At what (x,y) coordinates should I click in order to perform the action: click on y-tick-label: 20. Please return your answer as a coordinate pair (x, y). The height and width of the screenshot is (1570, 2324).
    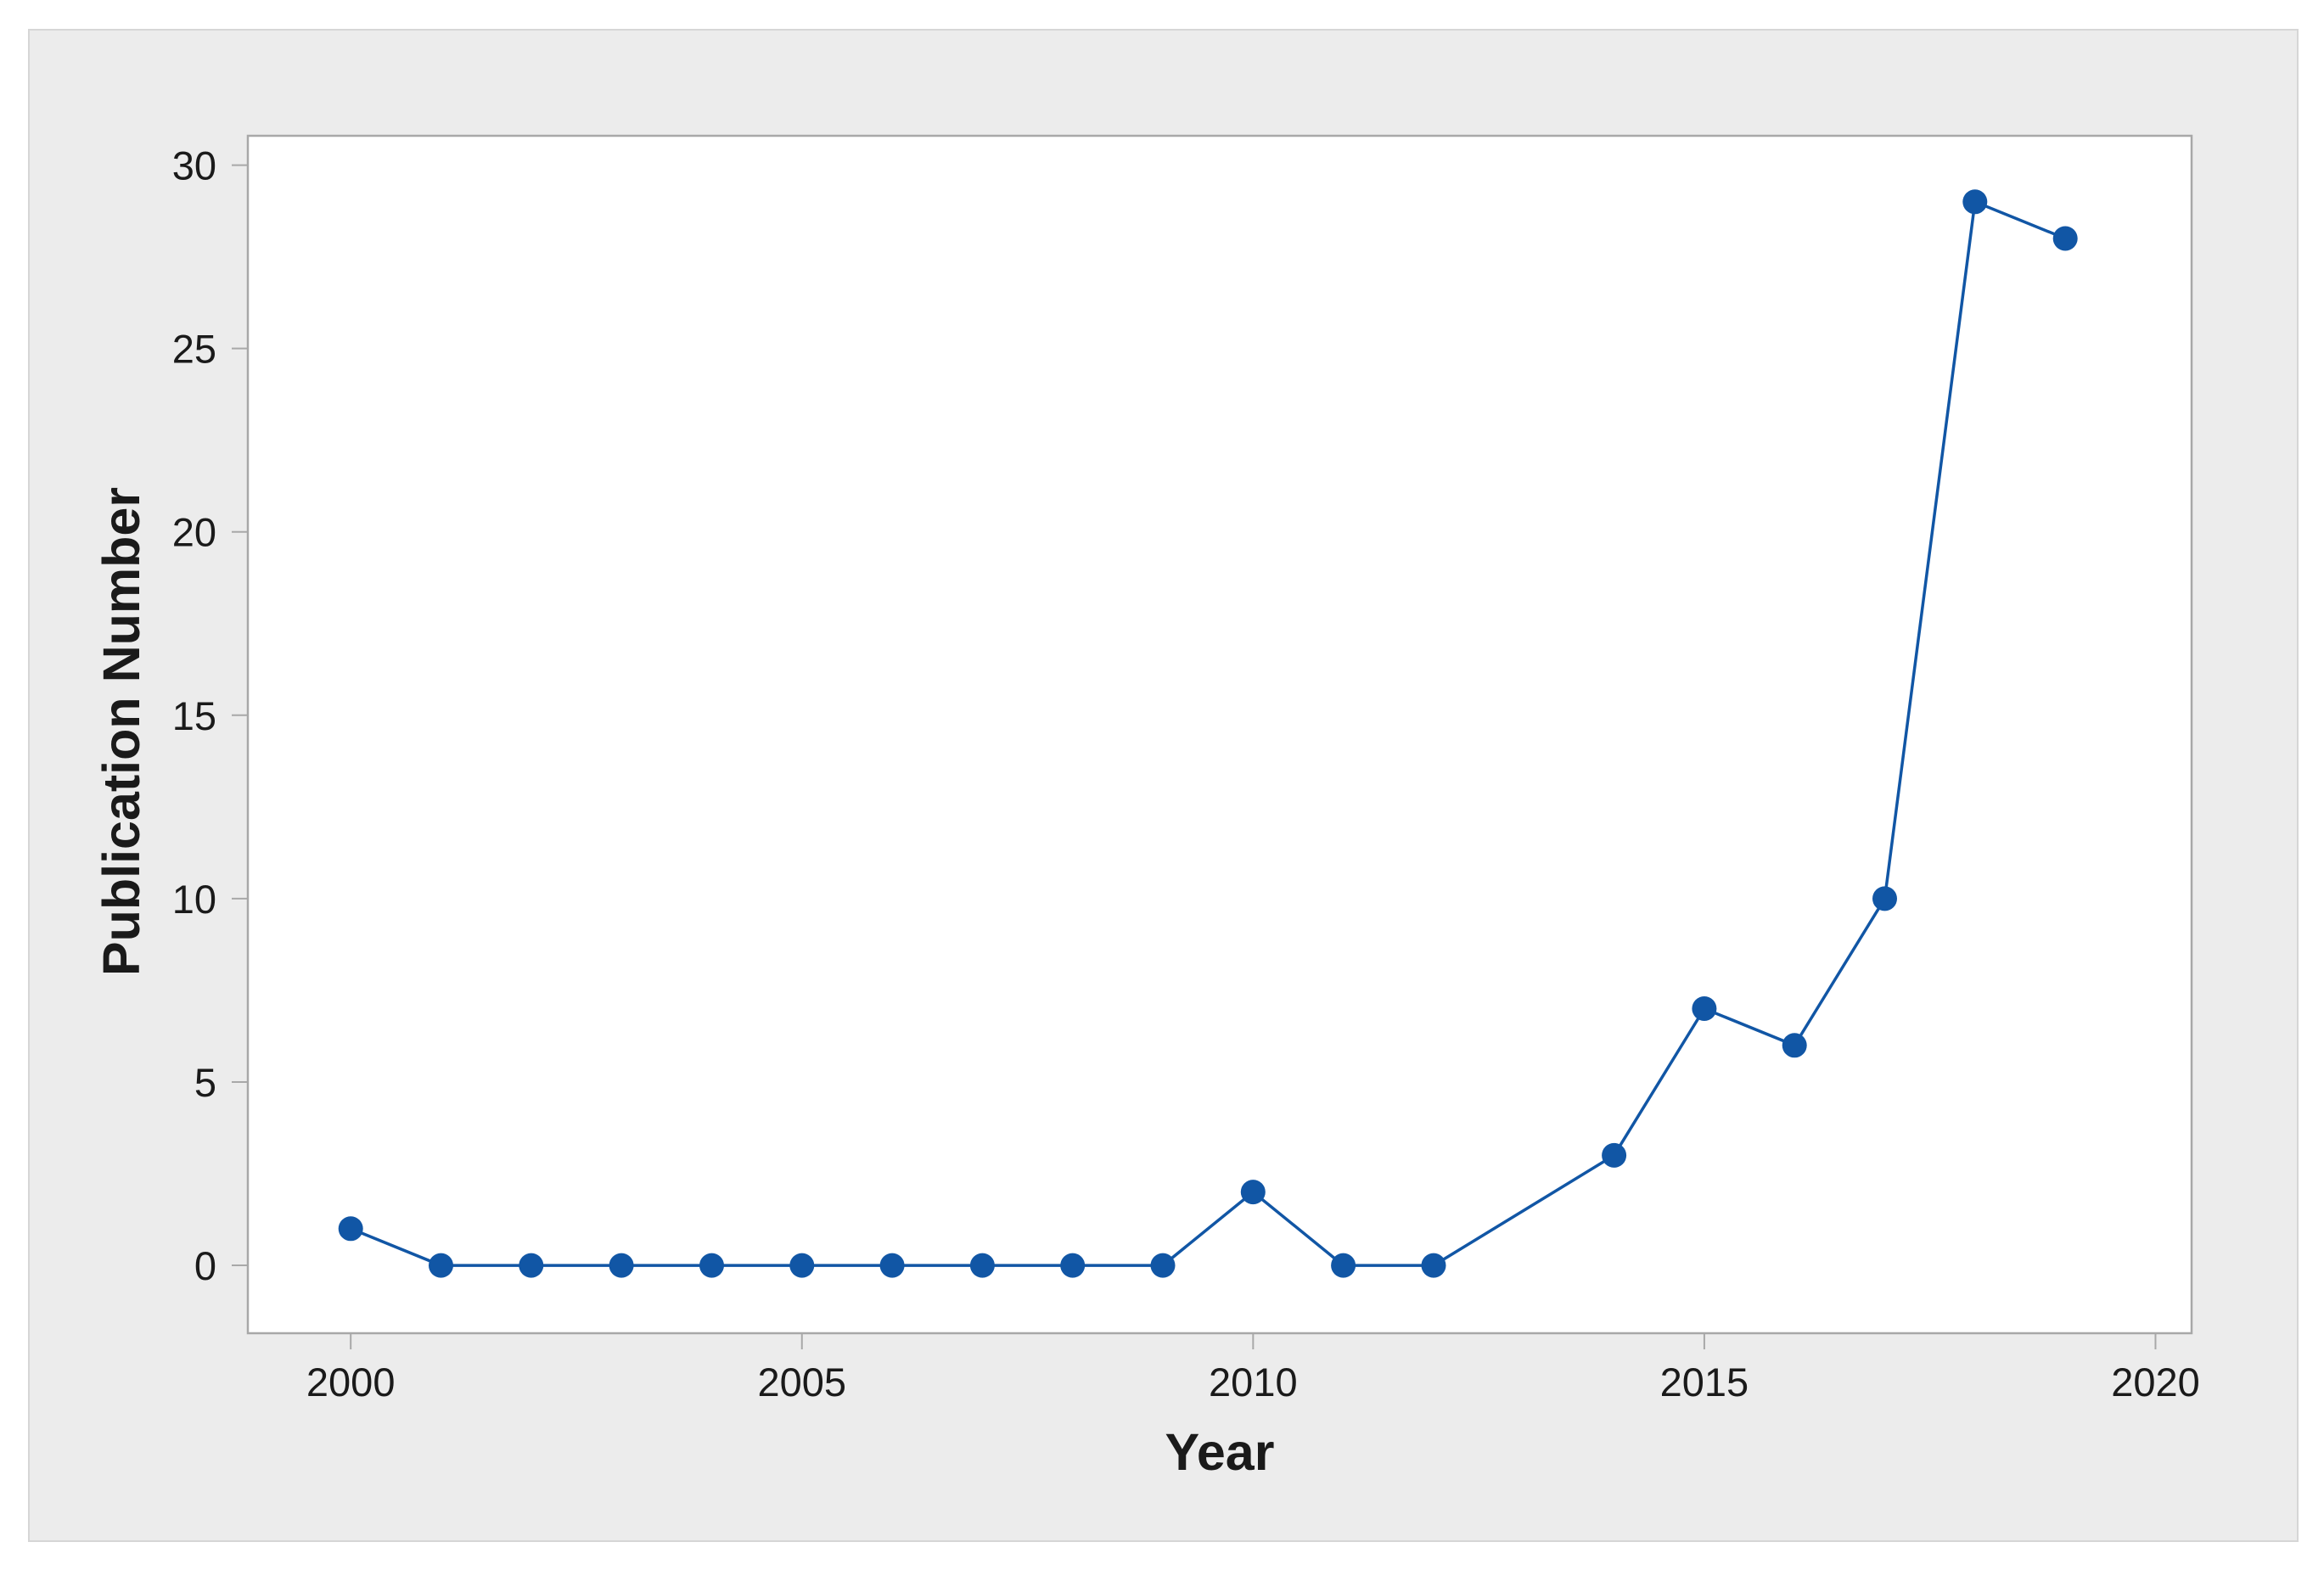
    Looking at the image, I should click on (194, 532).